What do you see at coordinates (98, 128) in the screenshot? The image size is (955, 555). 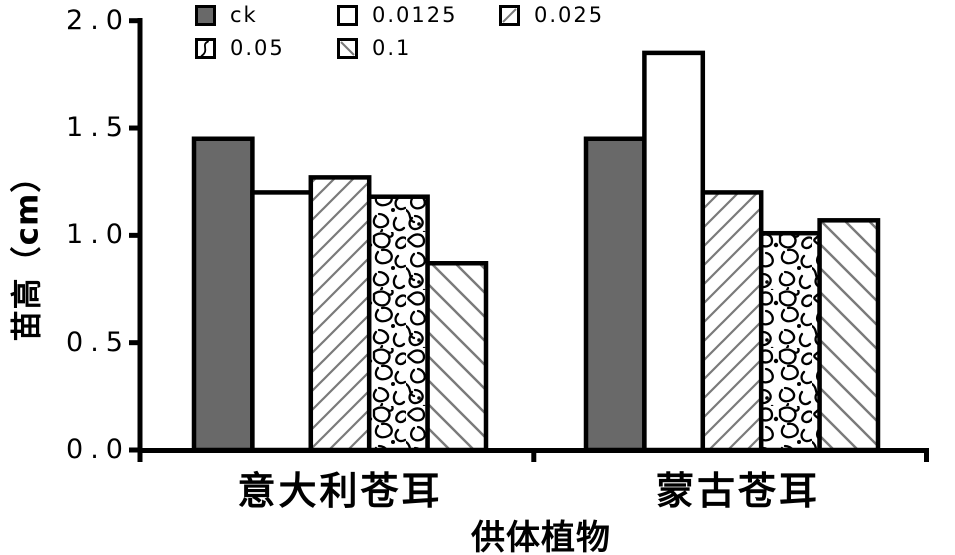 I see `y-tick-label: 1.5` at bounding box center [98, 128].